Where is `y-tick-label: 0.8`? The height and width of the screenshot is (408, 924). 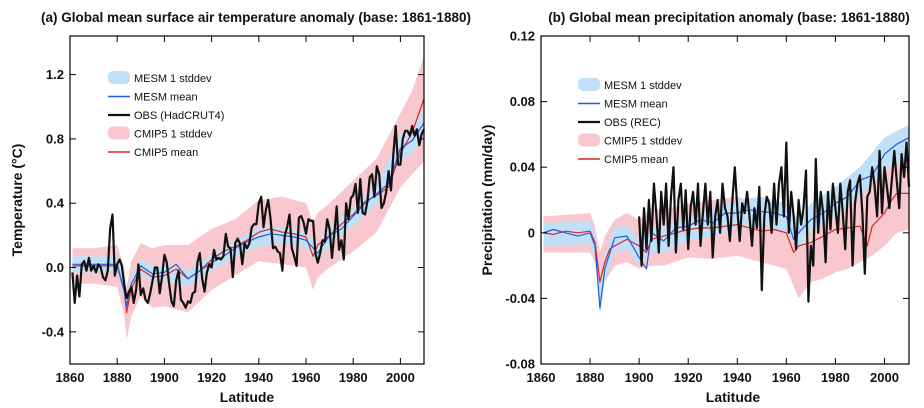
y-tick-label: 0.8 is located at coordinates (55, 138).